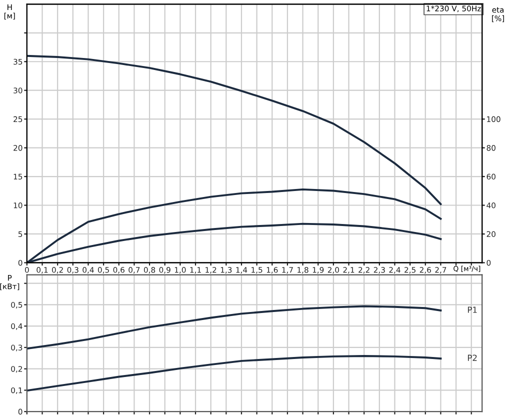 This screenshot has width=508, height=417. I want to click on text: P2, so click(472, 357).